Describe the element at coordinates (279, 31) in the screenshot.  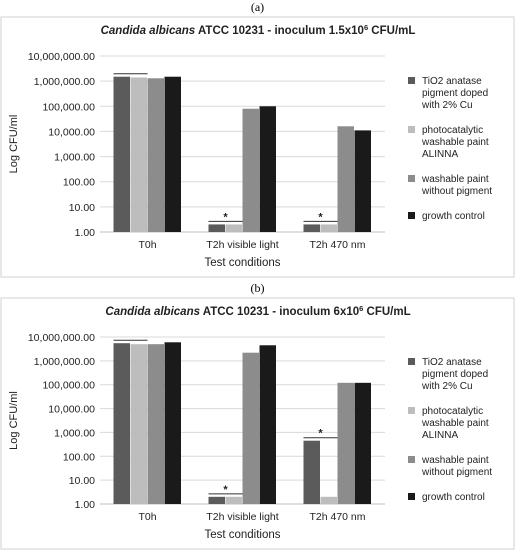
I see `chart-title-strain: ATCC 10231 - inoculum 1.5x10` at that location.